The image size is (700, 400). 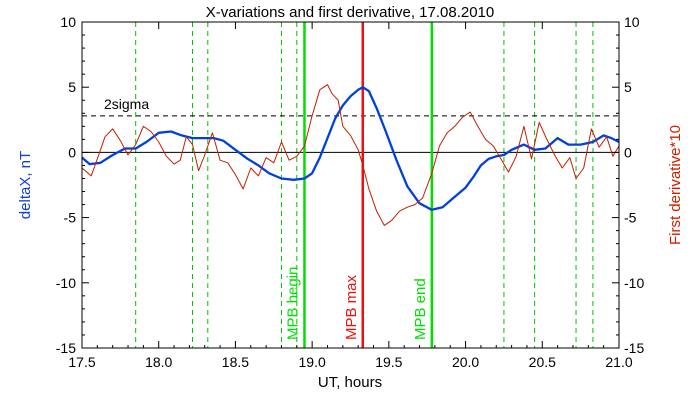 I want to click on y-tick-label-right-0: 10, so click(x=632, y=22).